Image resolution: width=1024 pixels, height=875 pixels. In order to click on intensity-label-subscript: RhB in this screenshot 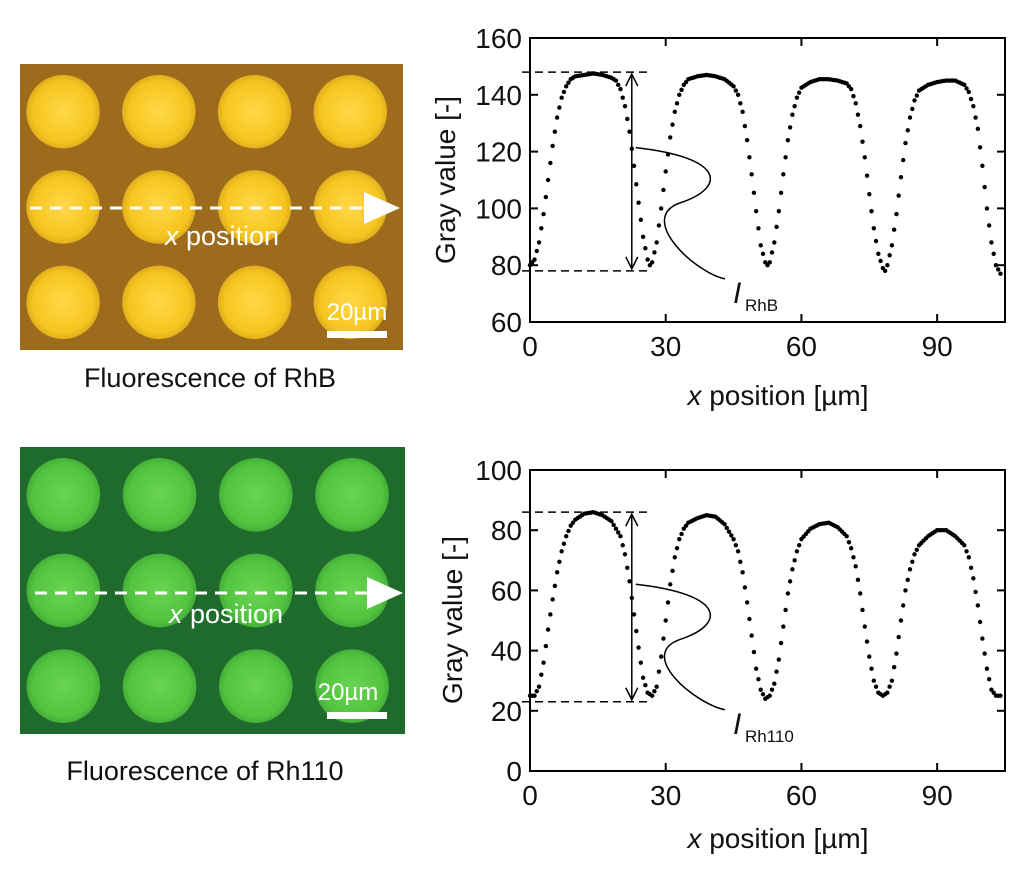, I will do `click(761, 305)`.